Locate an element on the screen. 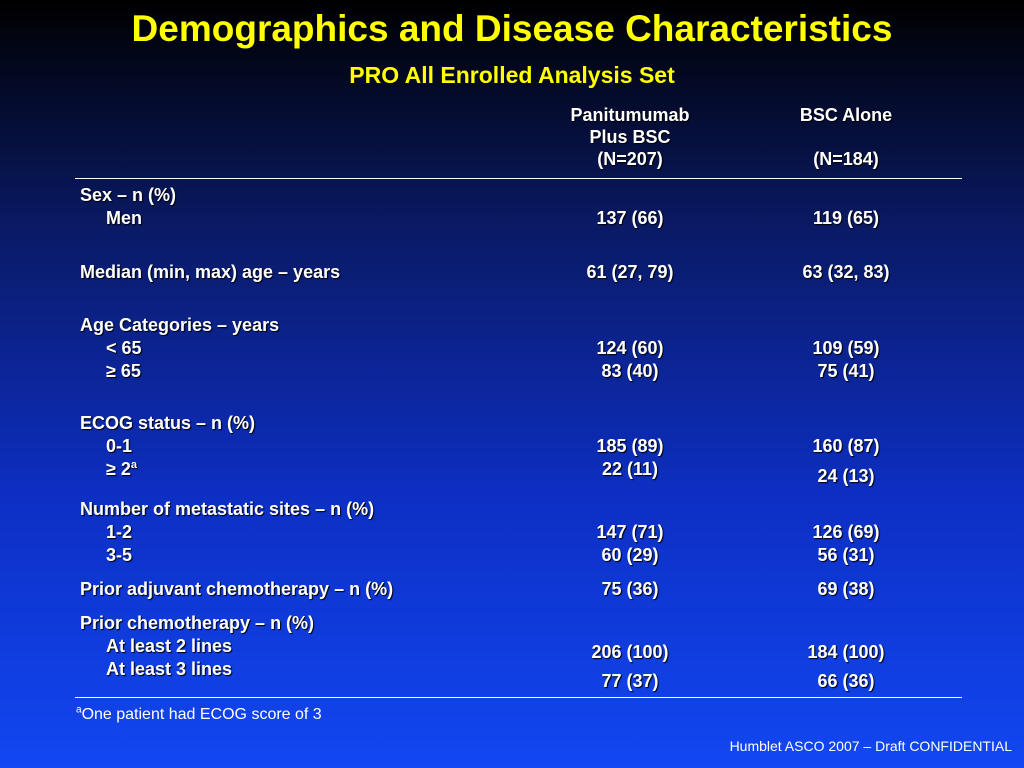  row-label-ecog-01: 0-1 is located at coordinates (119, 446).